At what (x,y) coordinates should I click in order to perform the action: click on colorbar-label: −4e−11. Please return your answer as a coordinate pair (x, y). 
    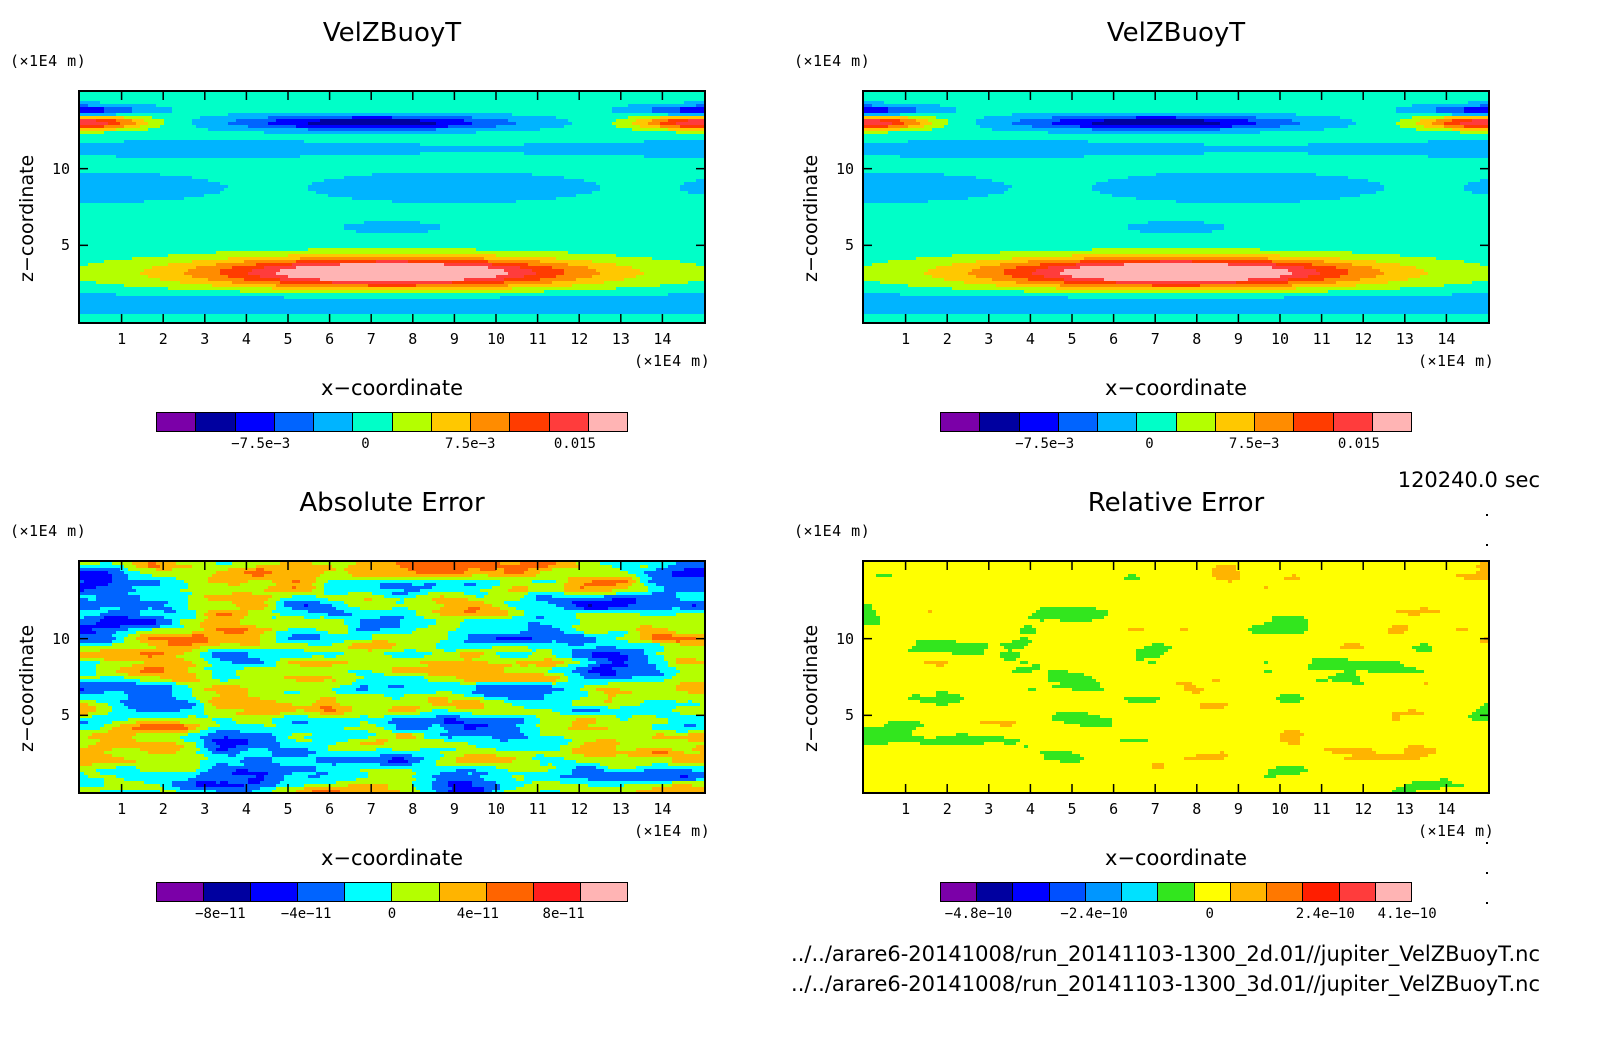
    Looking at the image, I should click on (306, 914).